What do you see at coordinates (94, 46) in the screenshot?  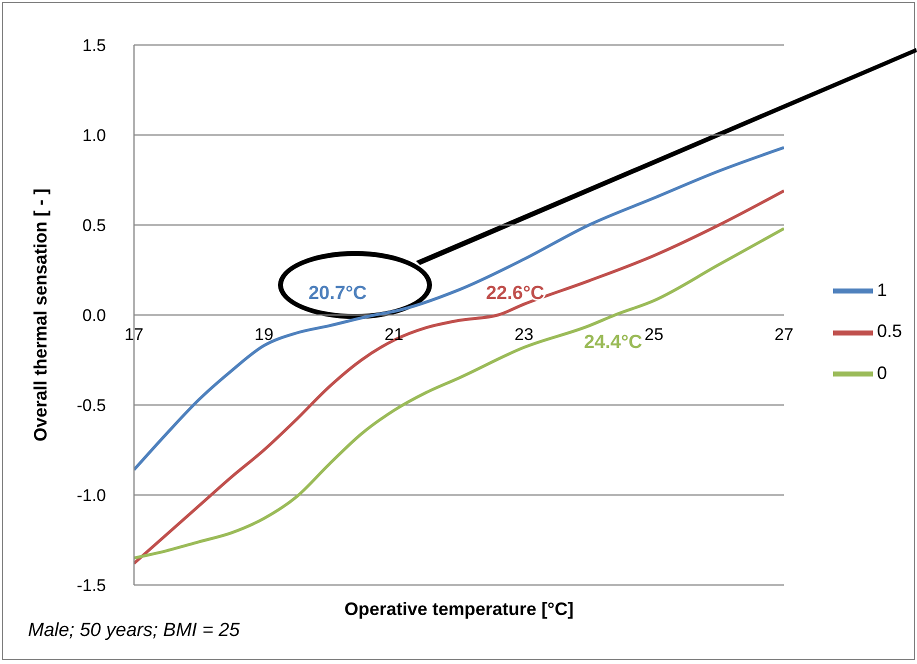 I see `y-tick-label: 1.5` at bounding box center [94, 46].